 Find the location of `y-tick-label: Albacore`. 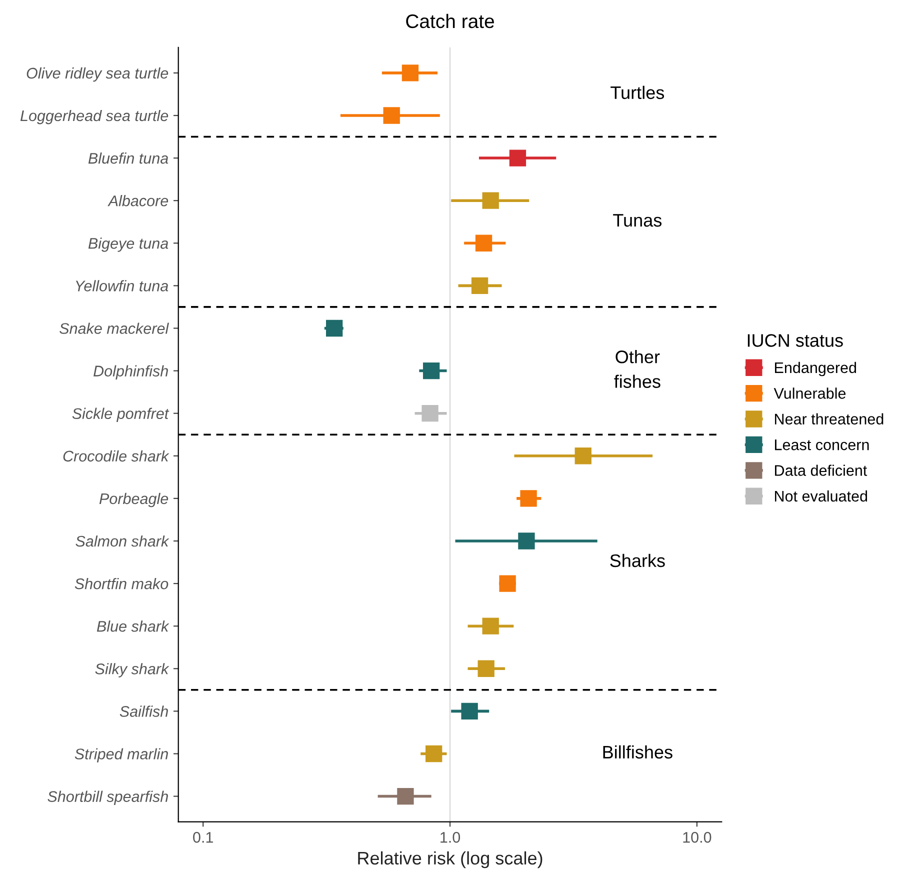

y-tick-label: Albacore is located at coordinates (138, 200).